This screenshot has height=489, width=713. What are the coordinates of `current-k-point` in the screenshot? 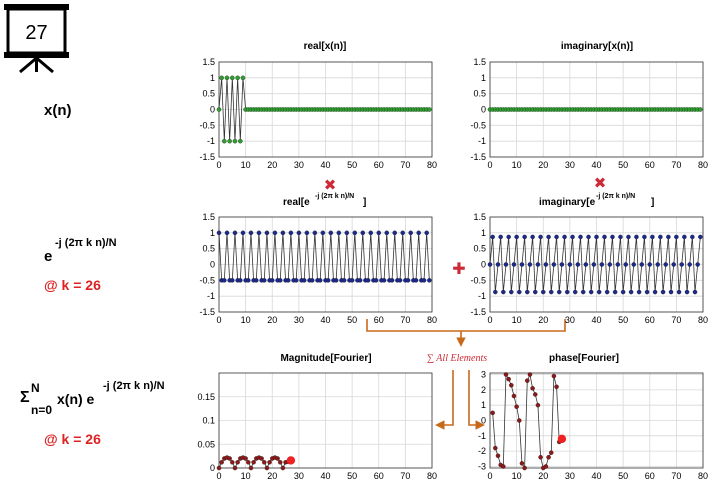 It's located at (562, 439).